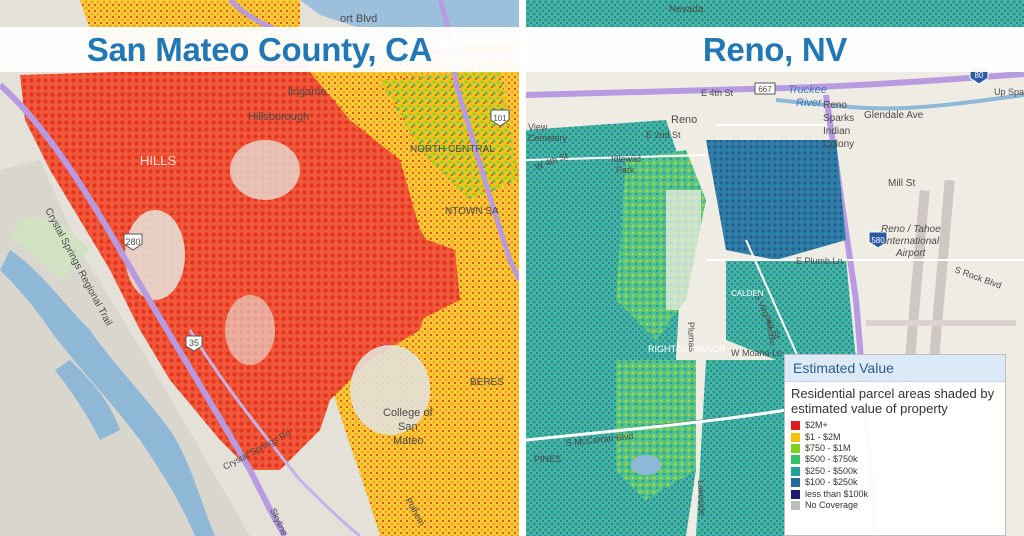 Image resolution: width=1024 pixels, height=536 pixels. I want to click on left-map-title: San Mateo County, CA, so click(259, 49).